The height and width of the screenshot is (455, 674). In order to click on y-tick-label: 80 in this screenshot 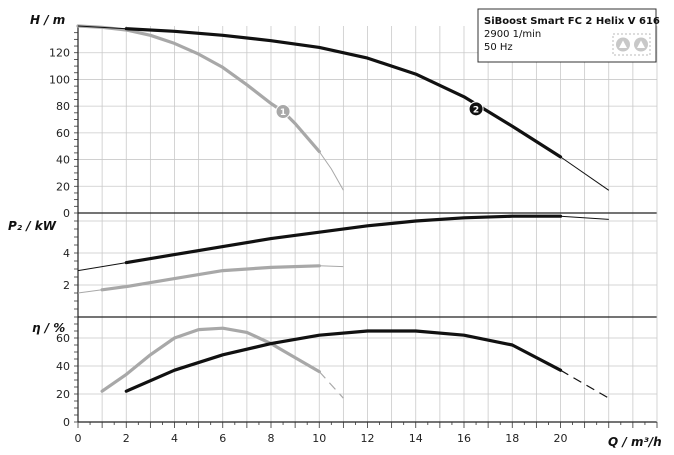, I will do `click(63, 106)`.